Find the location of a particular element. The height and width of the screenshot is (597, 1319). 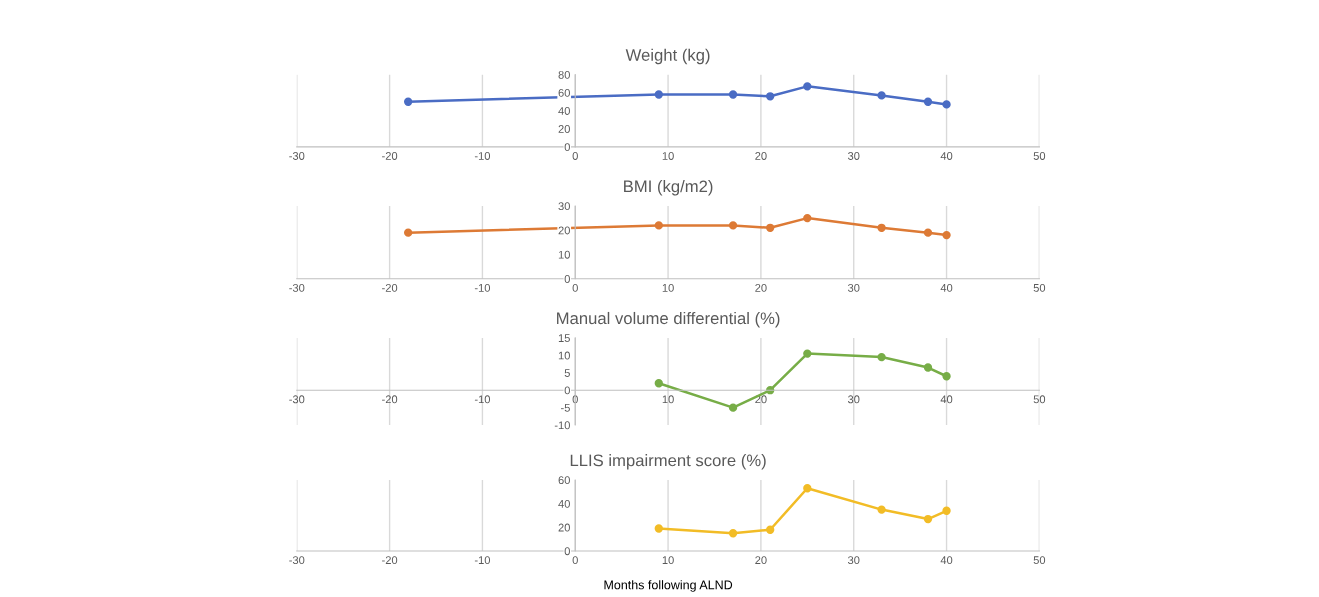

y-tick-label: 30 is located at coordinates (564, 206).